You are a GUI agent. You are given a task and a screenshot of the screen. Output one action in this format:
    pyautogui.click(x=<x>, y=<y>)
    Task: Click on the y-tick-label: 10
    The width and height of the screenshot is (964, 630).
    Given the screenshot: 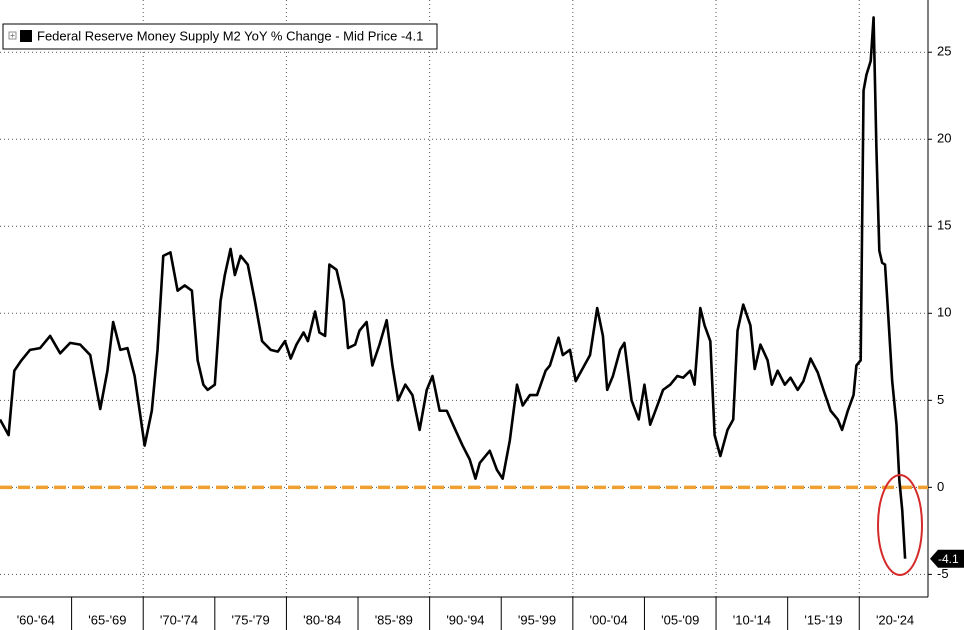 What is the action you would take?
    pyautogui.click(x=944, y=312)
    